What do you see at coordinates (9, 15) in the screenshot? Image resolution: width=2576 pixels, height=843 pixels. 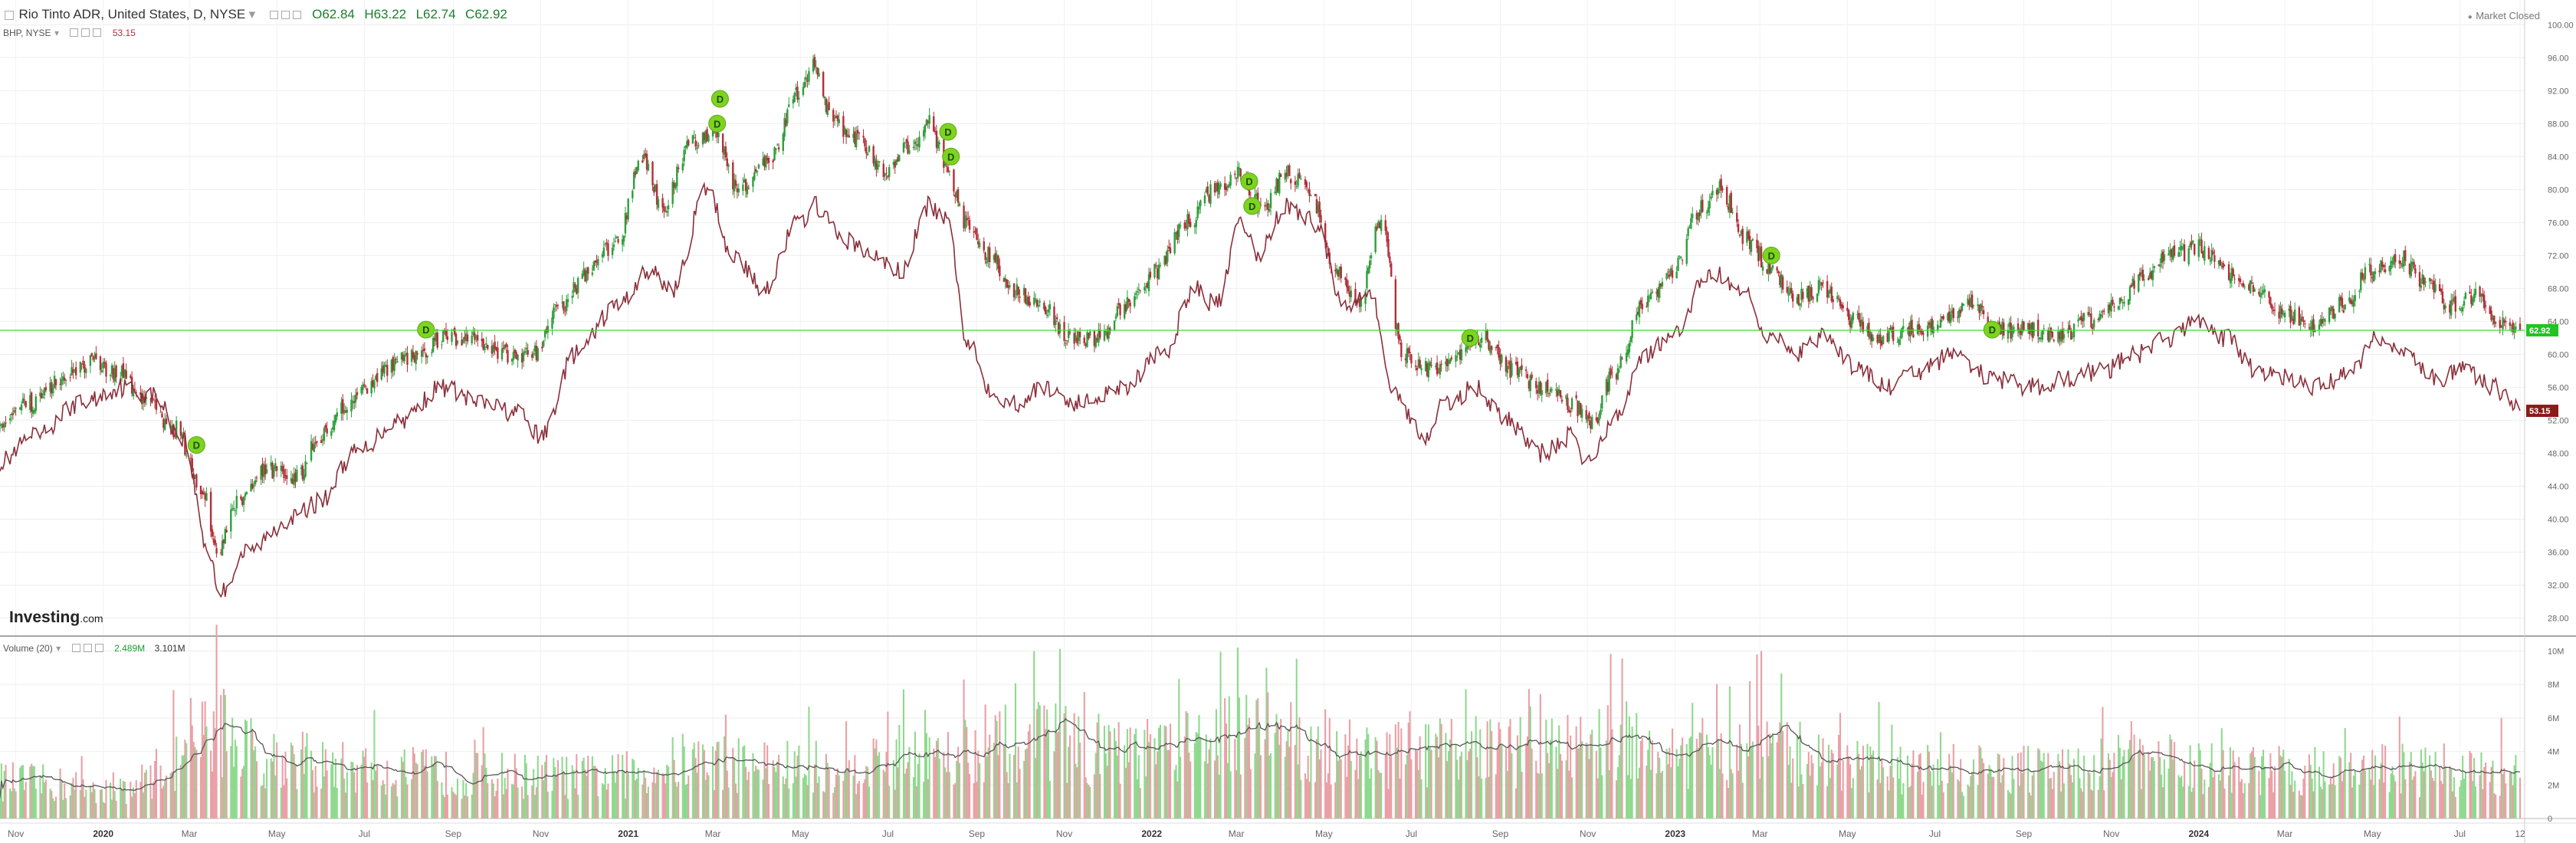 I see `collapse-icon` at bounding box center [9, 15].